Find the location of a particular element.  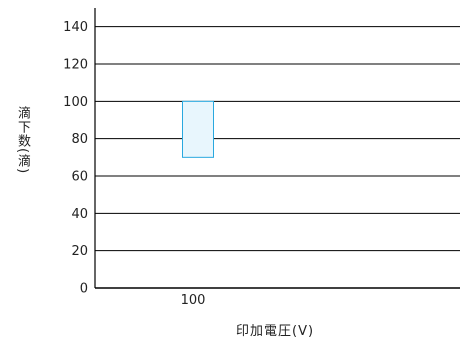

x-tick-label: 100 is located at coordinates (193, 300).